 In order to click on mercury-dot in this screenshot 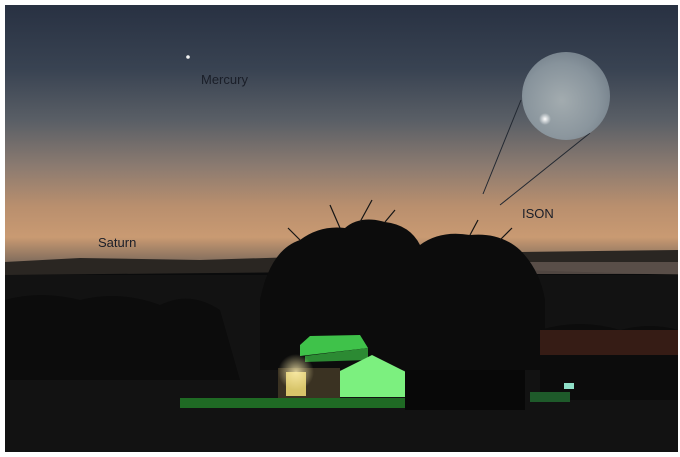, I will do `click(188, 57)`.